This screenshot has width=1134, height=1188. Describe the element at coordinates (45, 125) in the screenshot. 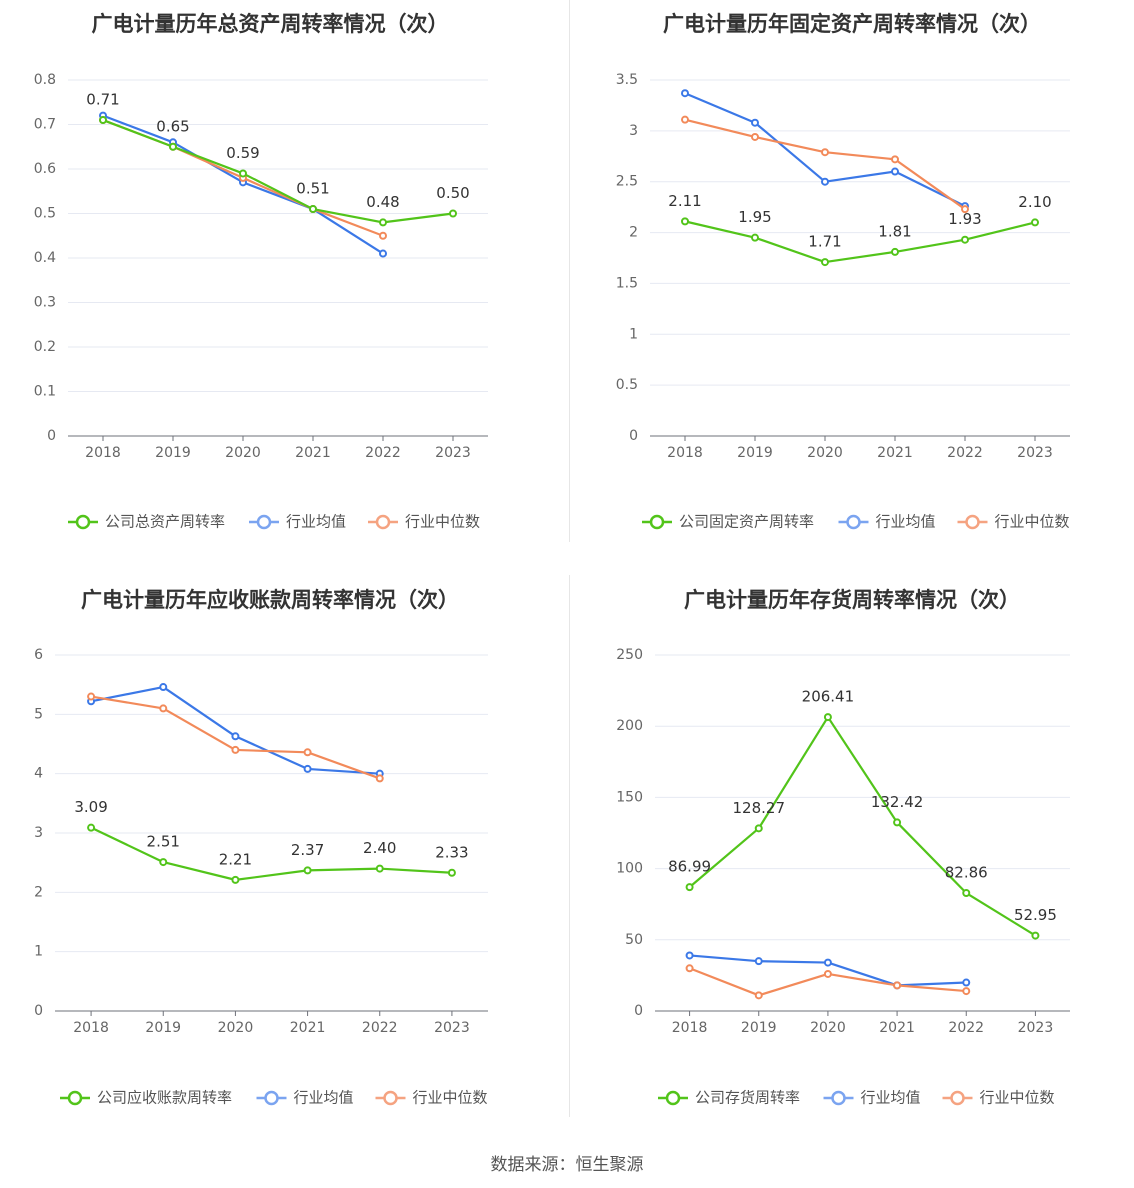

I see `y-tick-label: 0.7` at that location.